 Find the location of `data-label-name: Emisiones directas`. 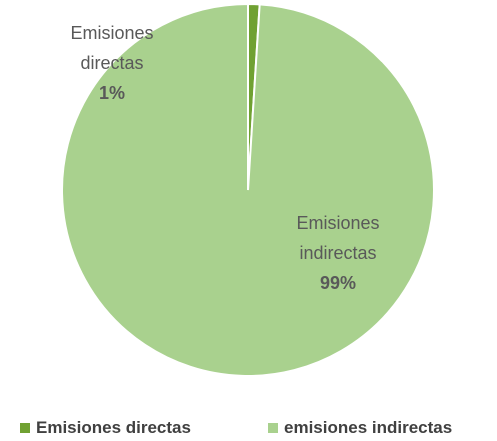

data-label-name: Emisiones directas is located at coordinates (112, 48).